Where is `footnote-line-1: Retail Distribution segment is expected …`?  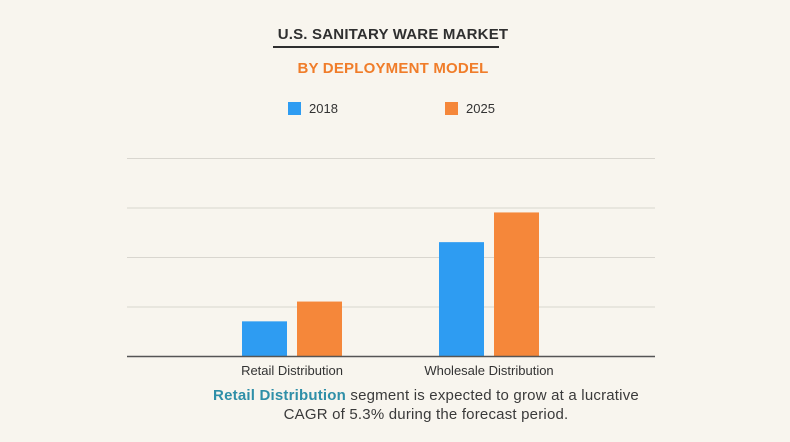
footnote-line-1: Retail Distribution segment is expected … is located at coordinates (395, 395).